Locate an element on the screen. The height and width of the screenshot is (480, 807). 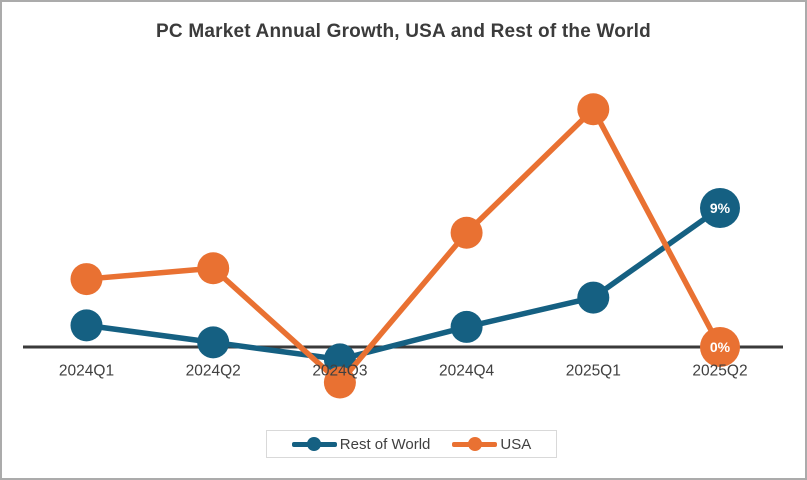
marker-rest-of-world-2024Q1 is located at coordinates (86, 325).